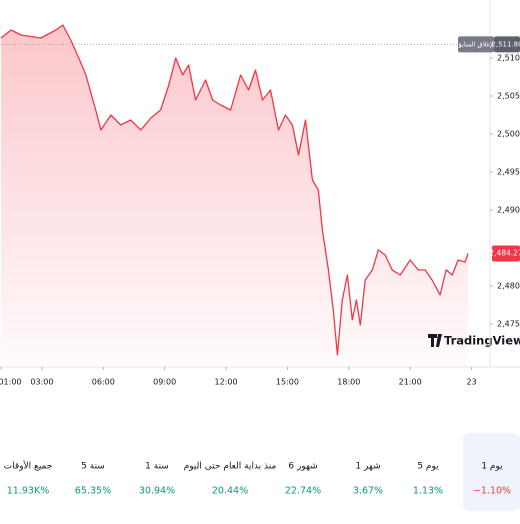 The height and width of the screenshot is (524, 520). What do you see at coordinates (157, 479) in the screenshot?
I see `period-tab: 1 سنة 30.94%` at bounding box center [157, 479].